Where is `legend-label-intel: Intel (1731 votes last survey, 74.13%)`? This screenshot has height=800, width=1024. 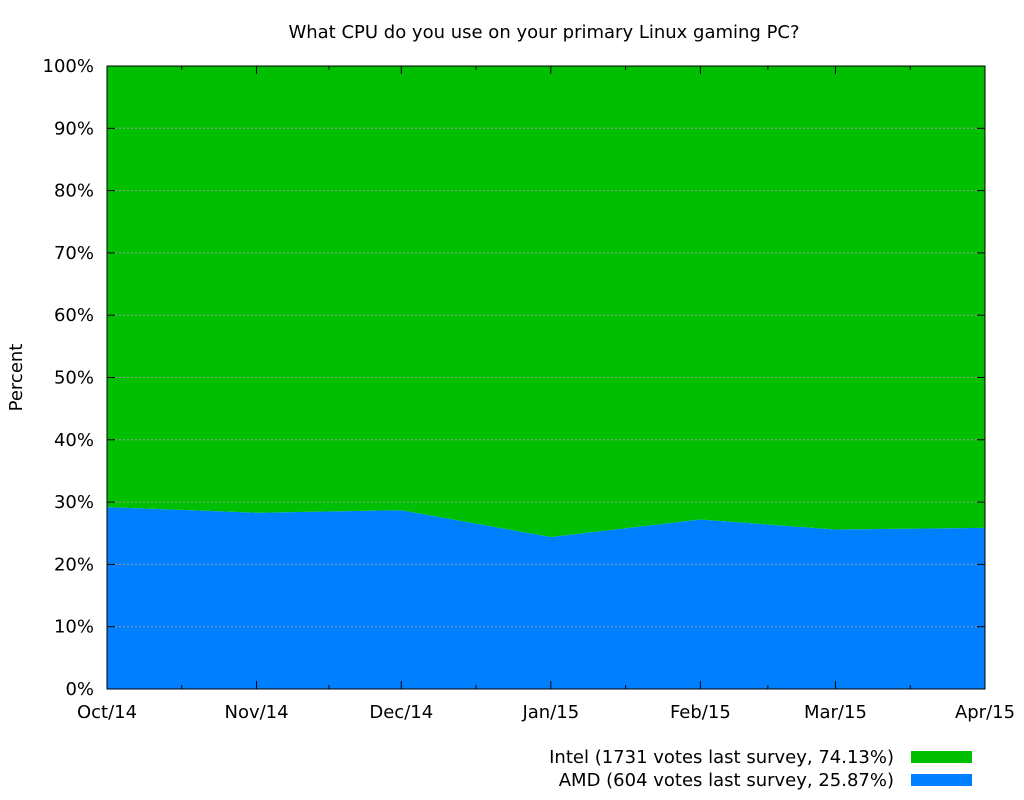 legend-label-intel: Intel (1731 votes last survey, 74.13%) is located at coordinates (721, 757).